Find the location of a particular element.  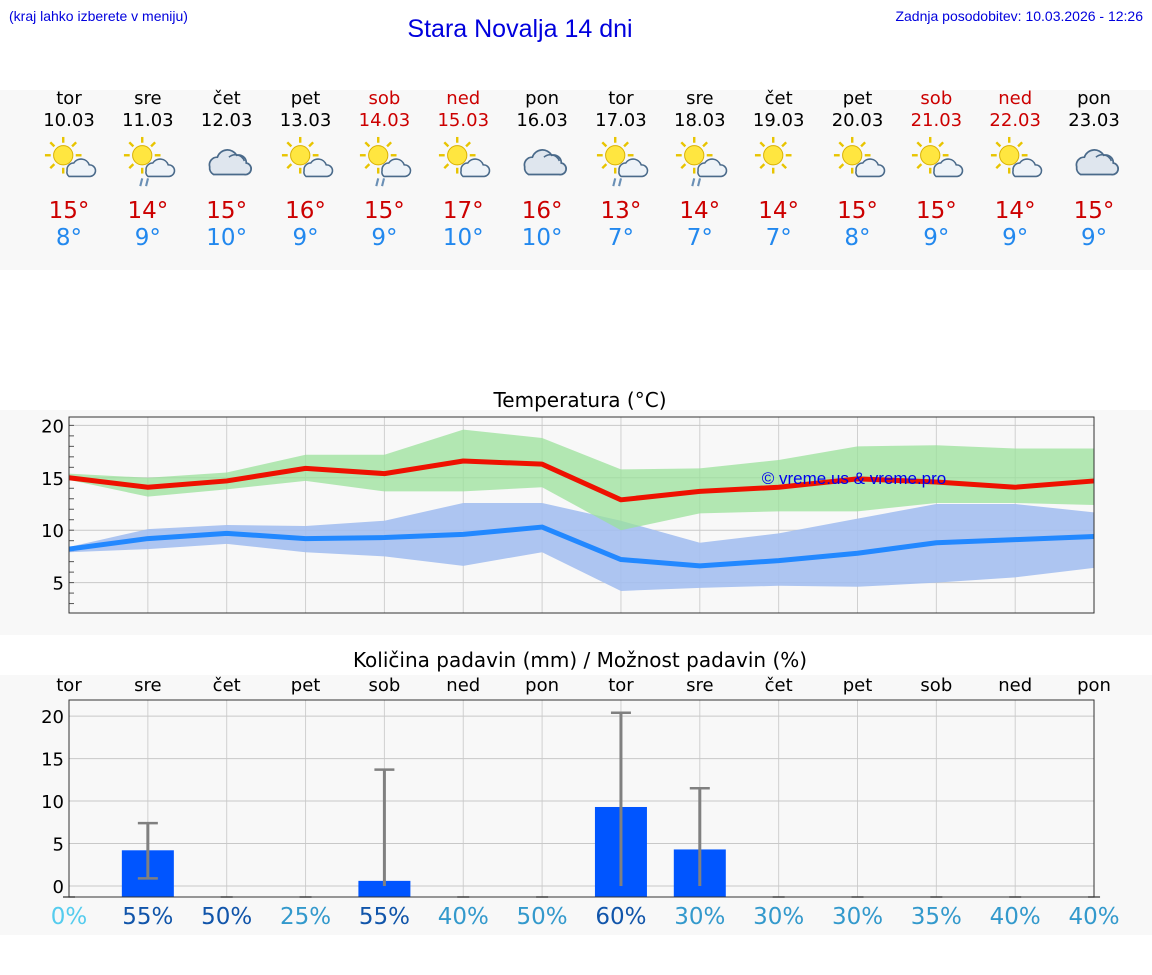

precip-probability: 55% is located at coordinates (148, 917).